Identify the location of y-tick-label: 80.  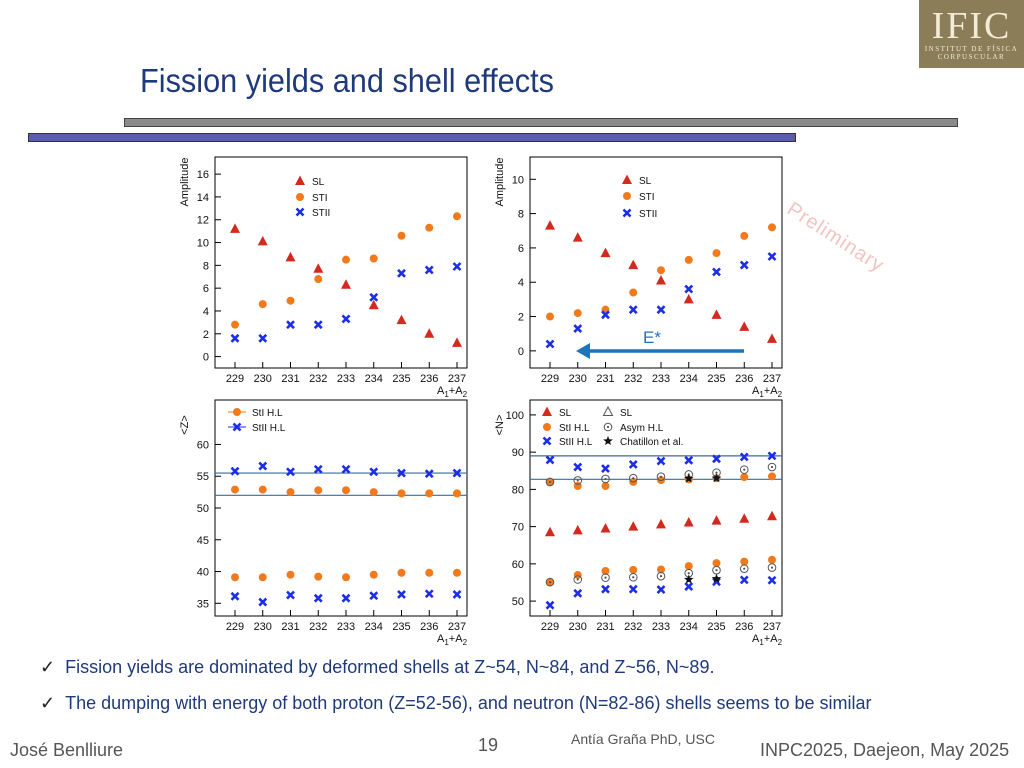
(518, 490).